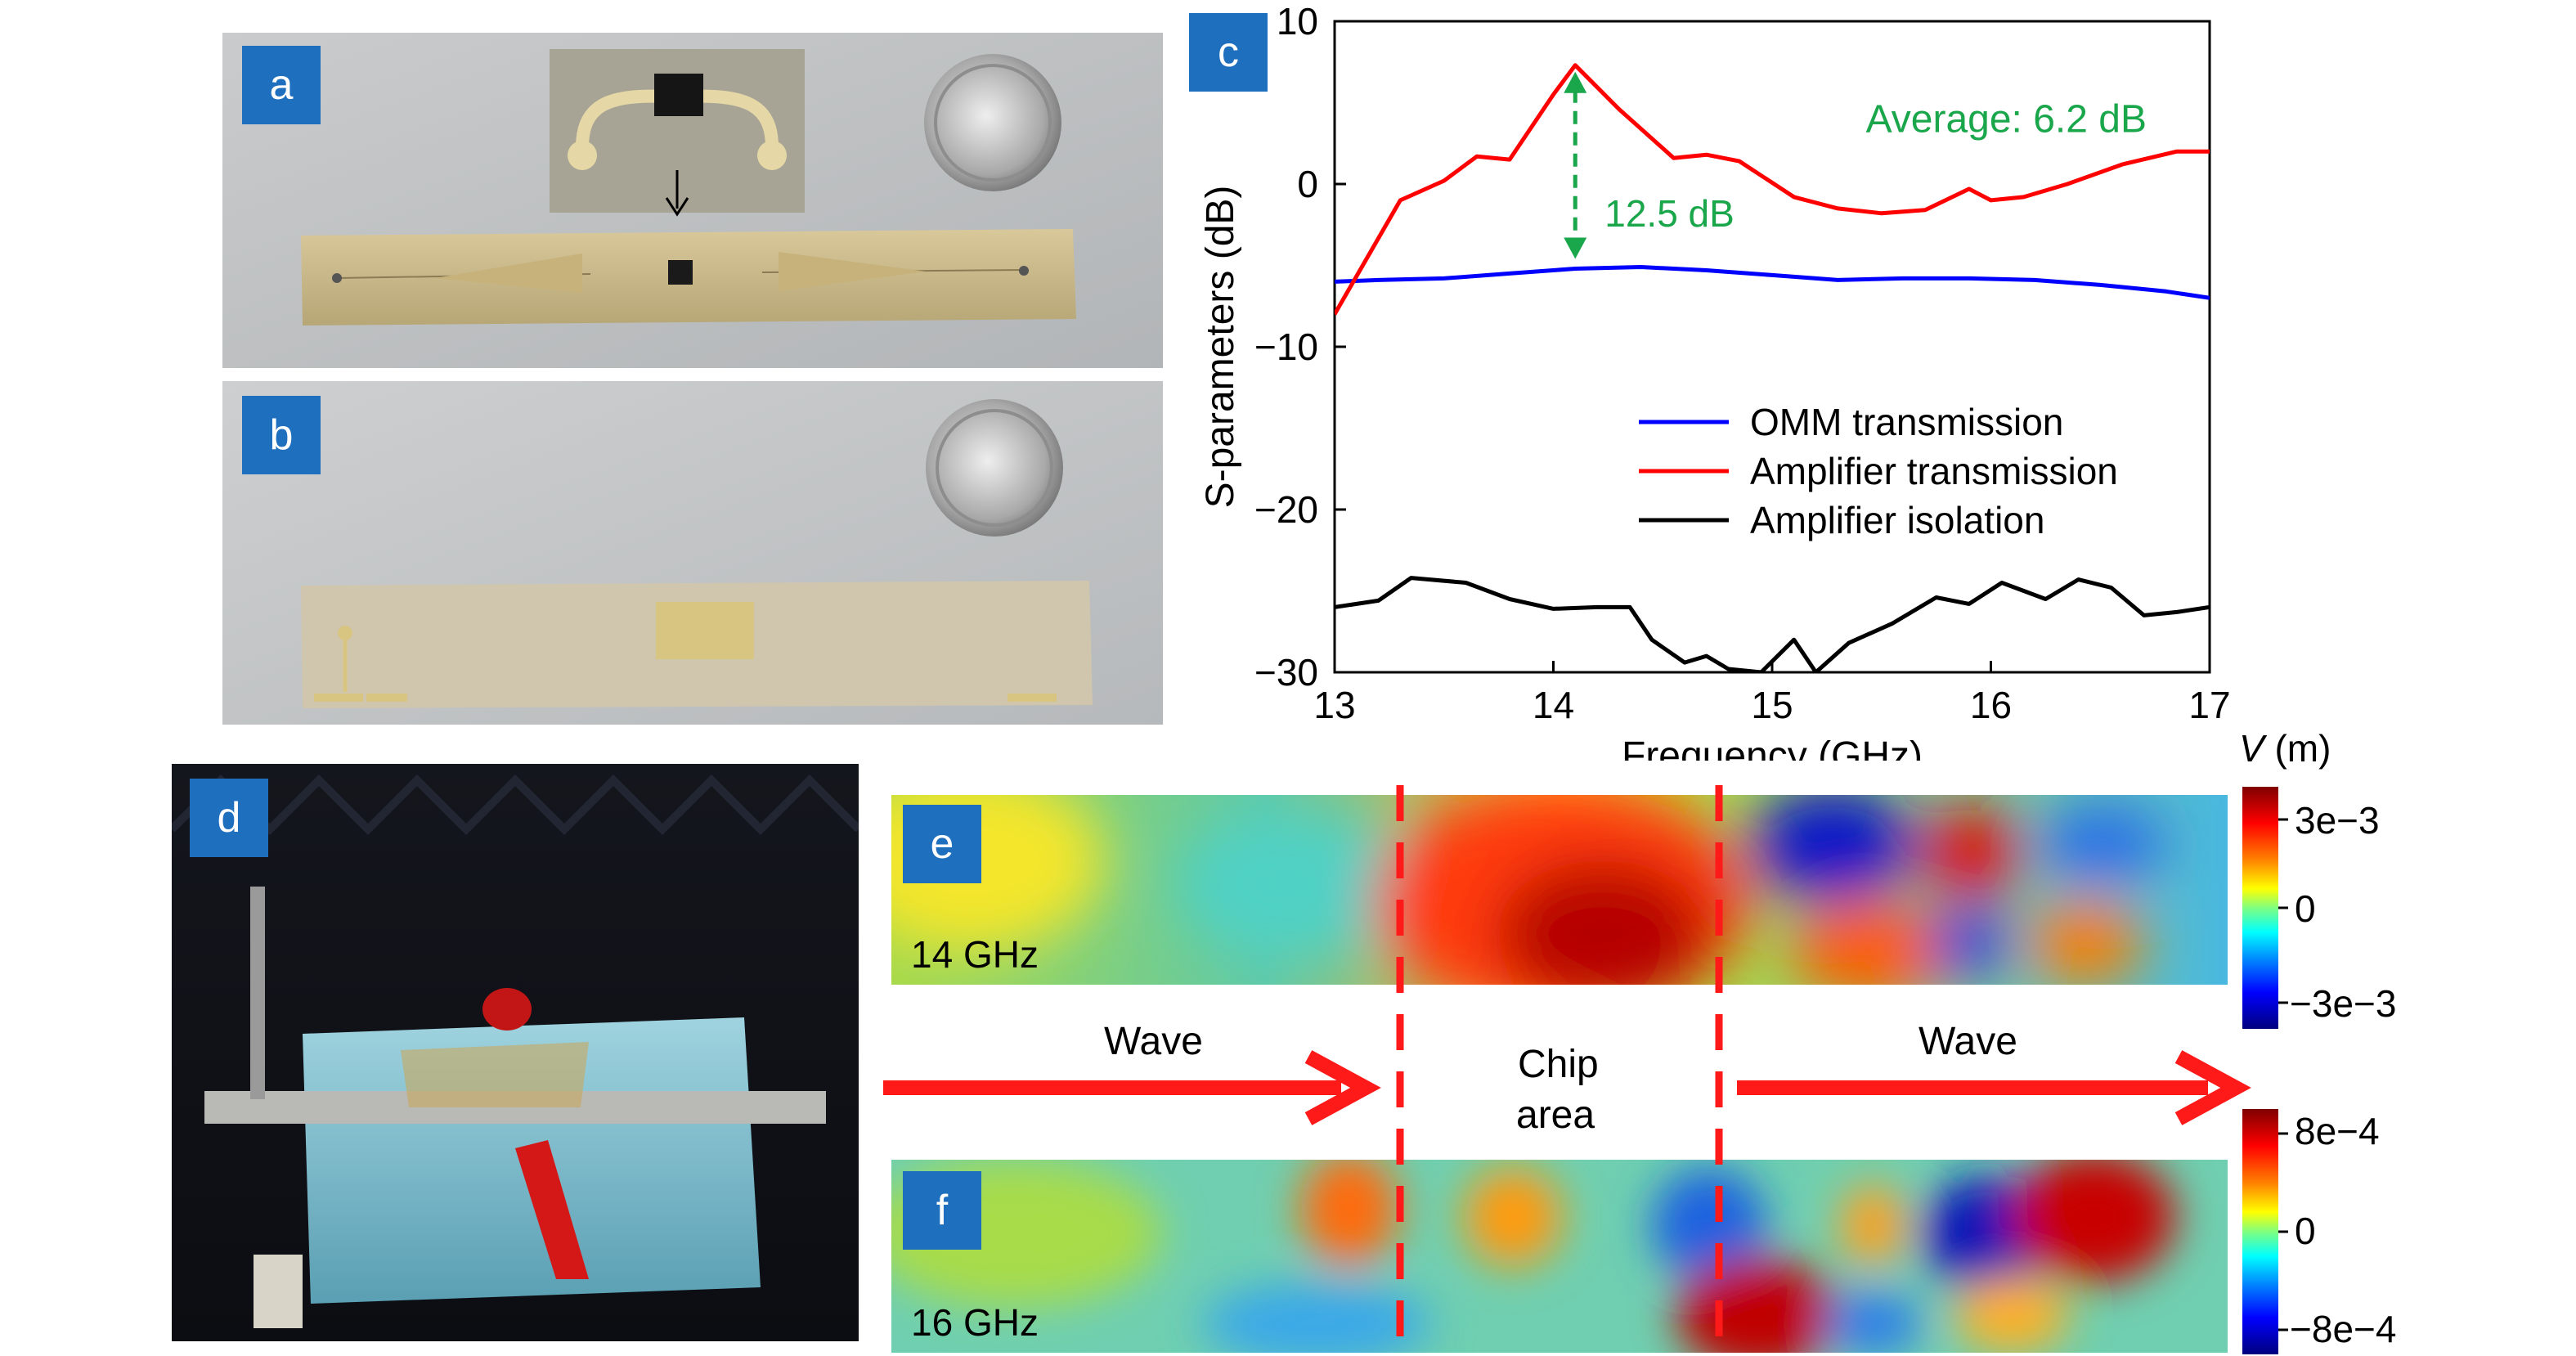 The width and height of the screenshot is (2576, 1356). What do you see at coordinates (1297, 21) in the screenshot?
I see `y-tick-label: 10` at bounding box center [1297, 21].